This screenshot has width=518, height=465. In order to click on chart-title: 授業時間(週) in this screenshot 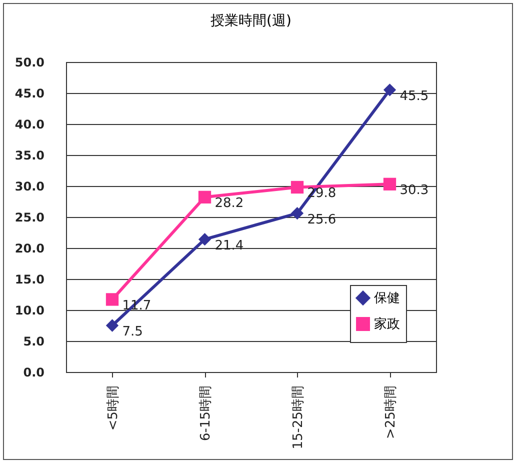, I will do `click(251, 21)`.